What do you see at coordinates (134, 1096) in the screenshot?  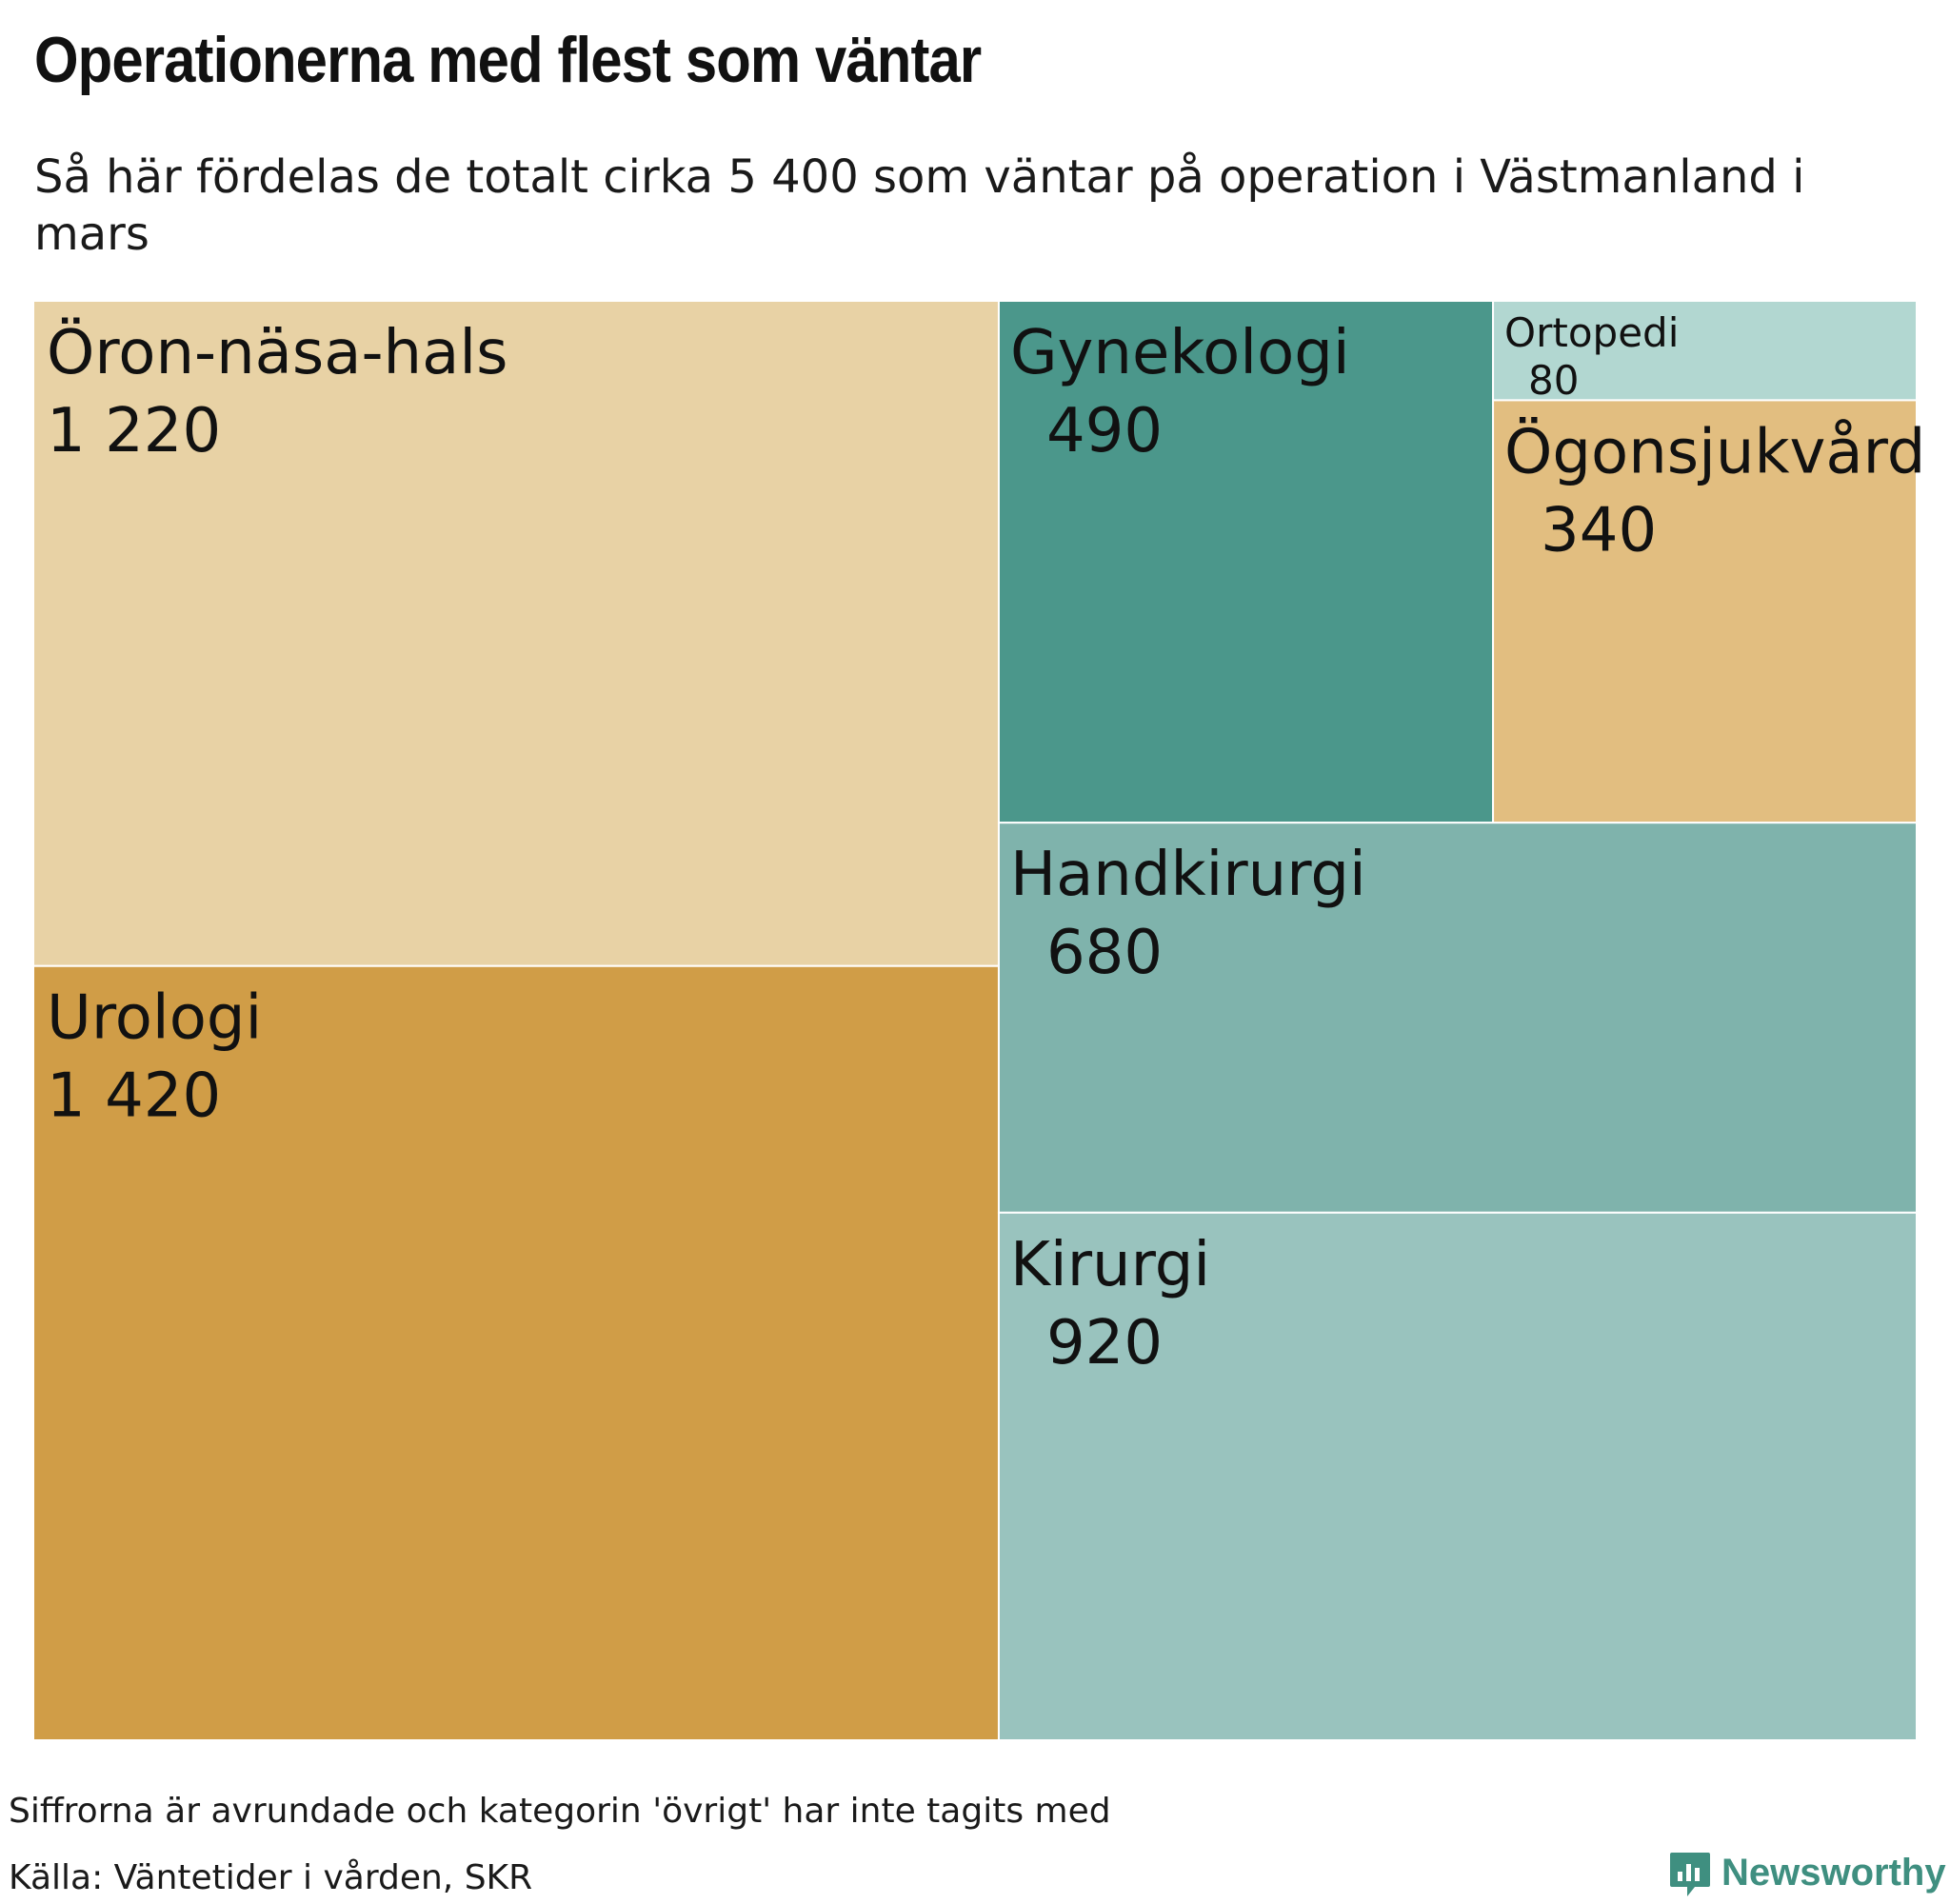 I see `treemap-value-urologi: 1 420` at bounding box center [134, 1096].